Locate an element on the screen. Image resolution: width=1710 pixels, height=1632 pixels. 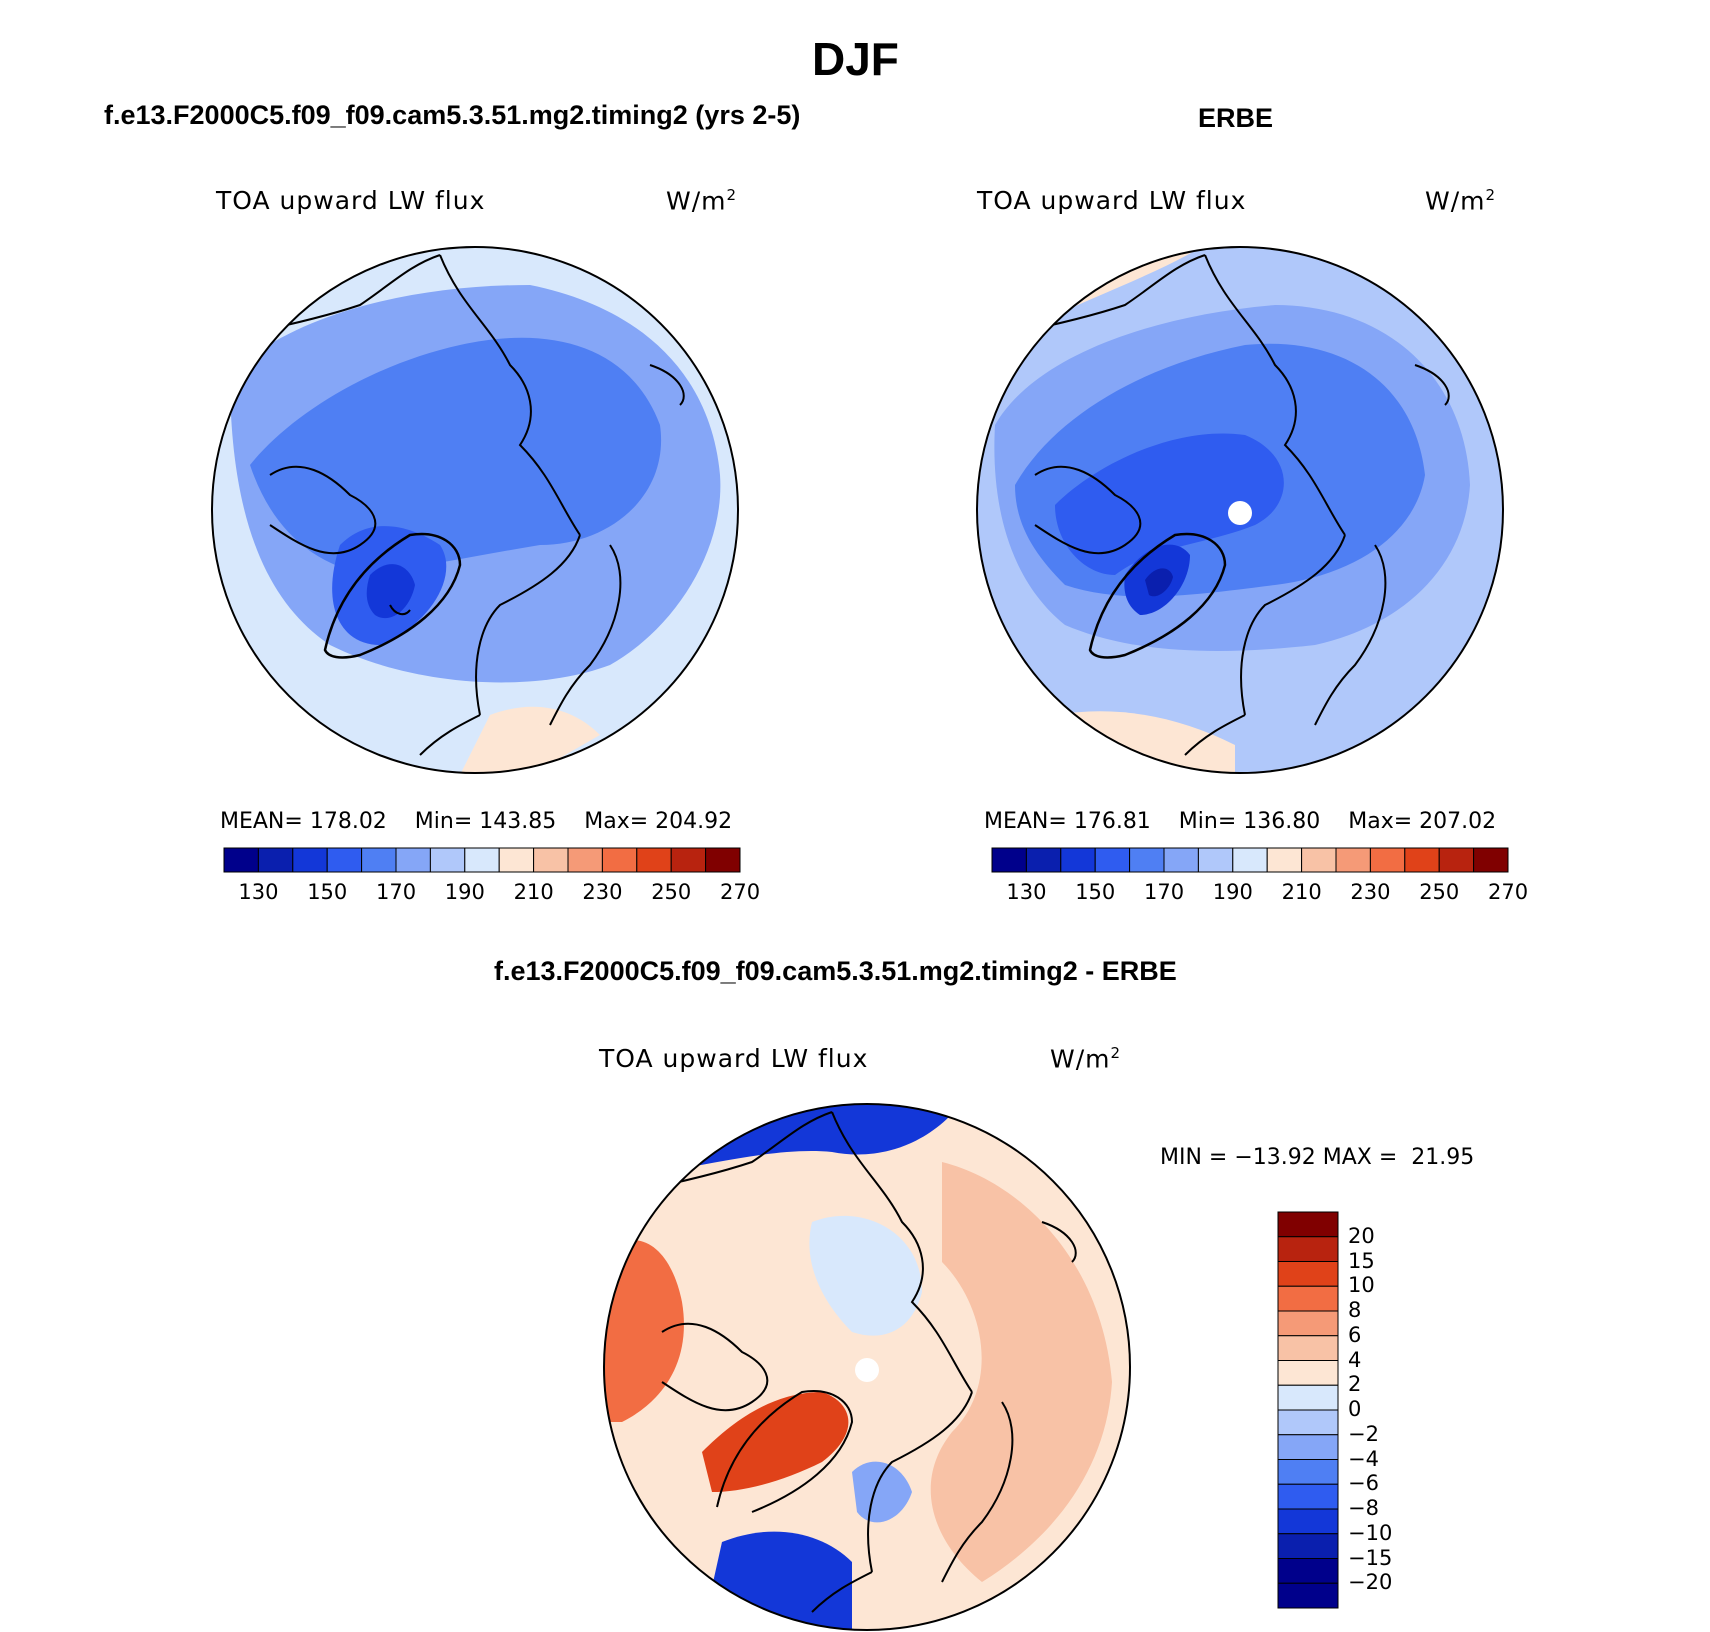
model-greenland-coast is located at coordinates (392, 595).